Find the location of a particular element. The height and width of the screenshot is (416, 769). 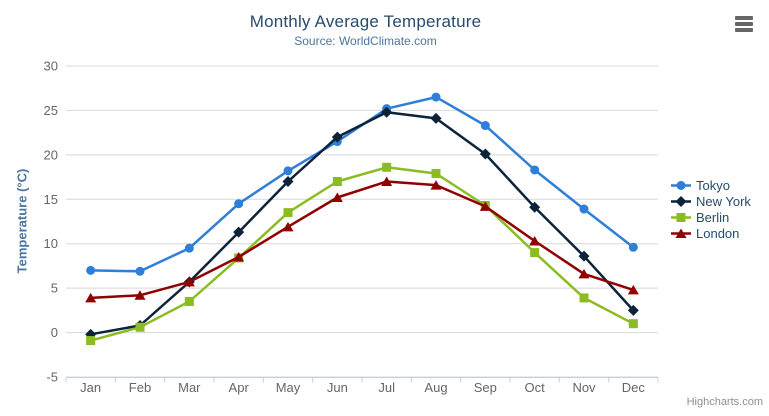

point-tokyo-oct is located at coordinates (535, 170).